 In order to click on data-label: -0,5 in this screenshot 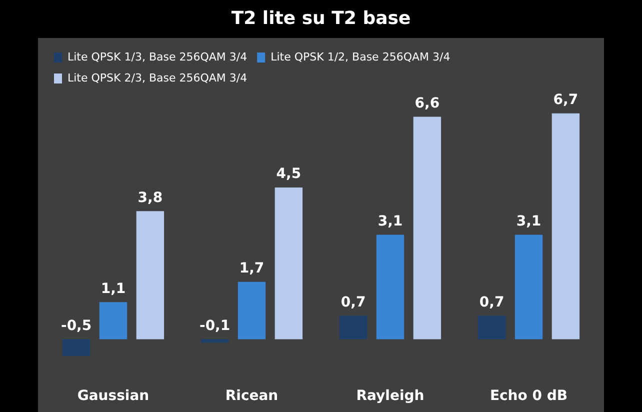, I will do `click(76, 326)`.